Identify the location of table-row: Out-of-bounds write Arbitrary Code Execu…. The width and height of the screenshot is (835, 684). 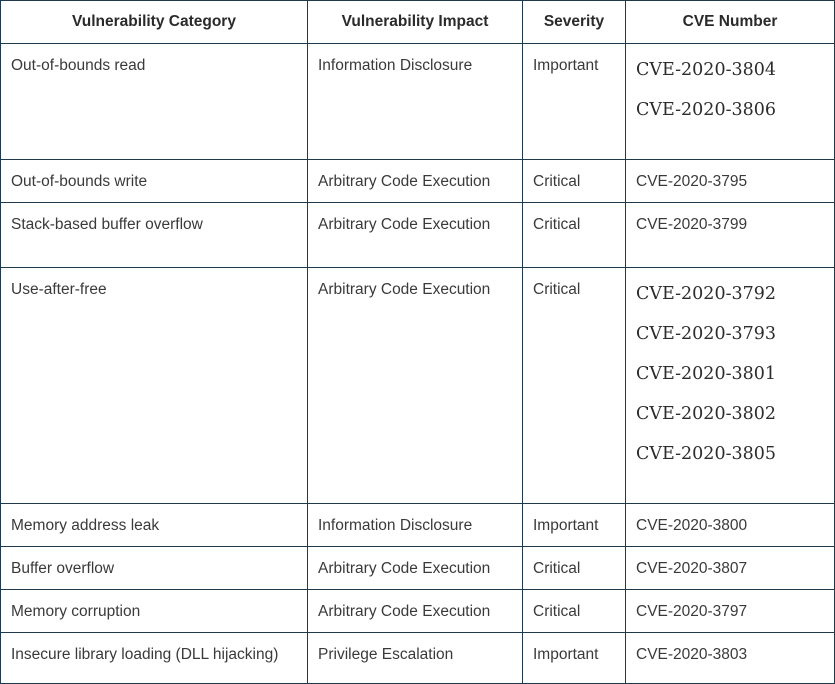
(417, 181).